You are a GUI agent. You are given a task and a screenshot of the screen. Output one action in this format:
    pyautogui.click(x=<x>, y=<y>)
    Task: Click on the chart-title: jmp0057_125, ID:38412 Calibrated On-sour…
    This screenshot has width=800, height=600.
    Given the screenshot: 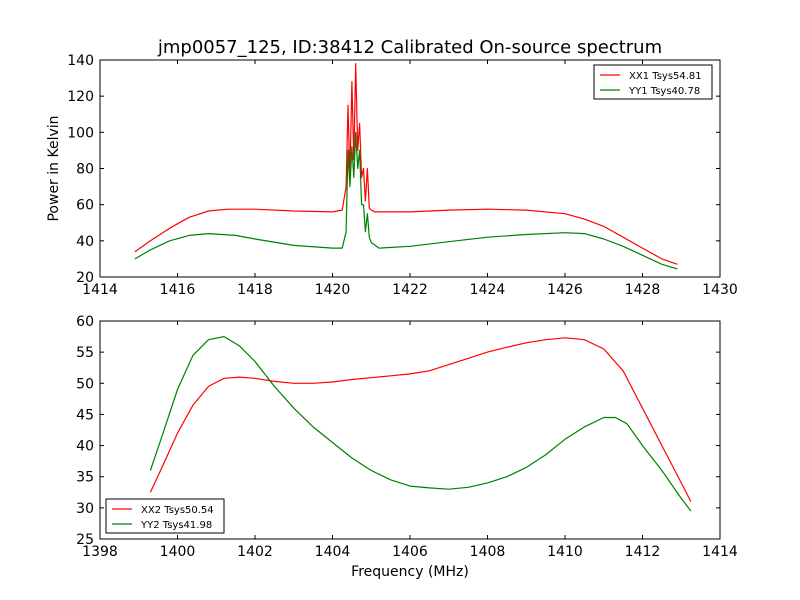 What is the action you would take?
    pyautogui.click(x=409, y=47)
    